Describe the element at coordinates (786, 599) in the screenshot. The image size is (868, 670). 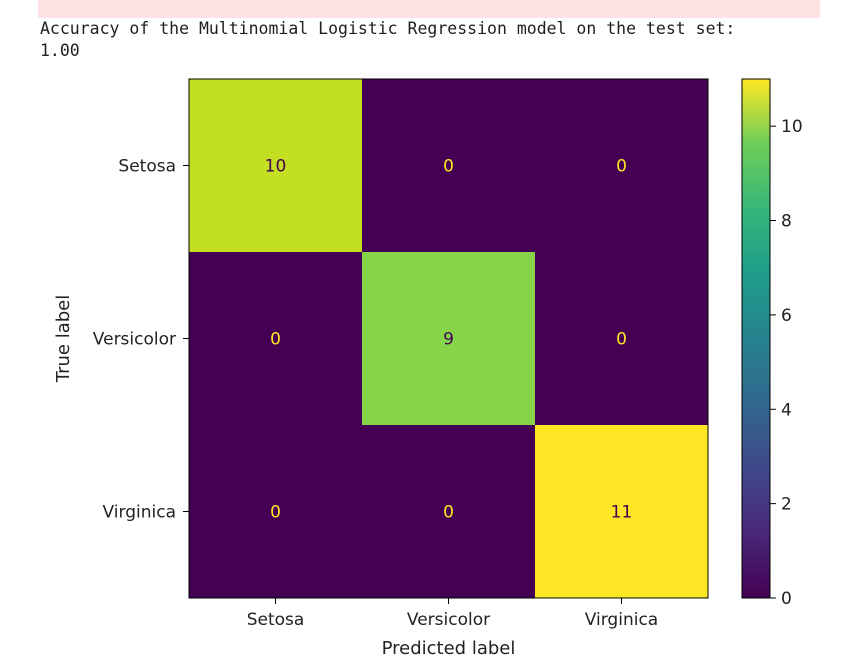
I see `colorbar-tick-label: 0` at that location.